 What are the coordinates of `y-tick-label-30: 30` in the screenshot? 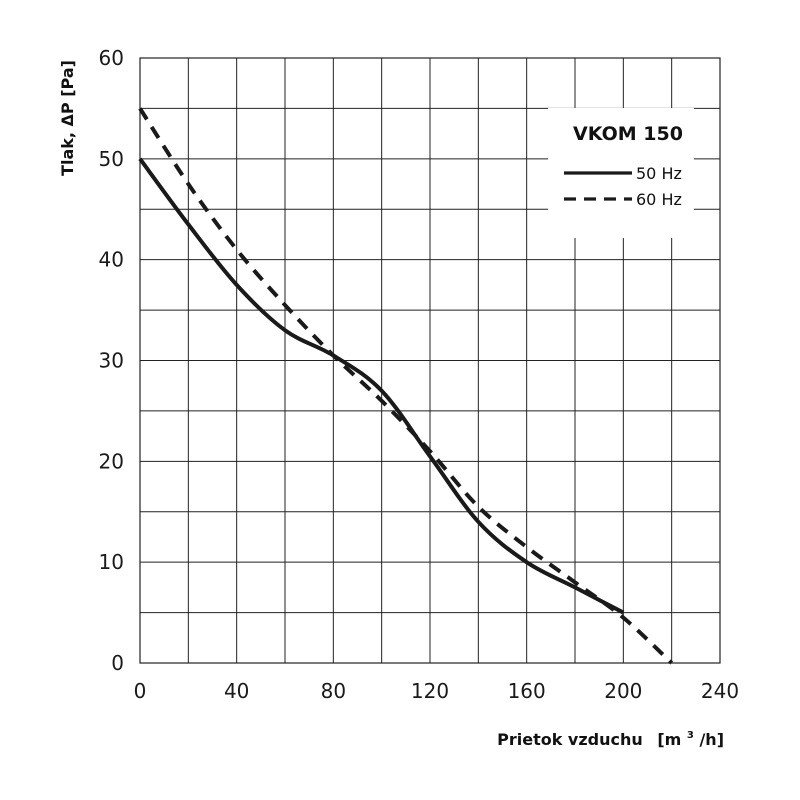 It's located at (111, 361).